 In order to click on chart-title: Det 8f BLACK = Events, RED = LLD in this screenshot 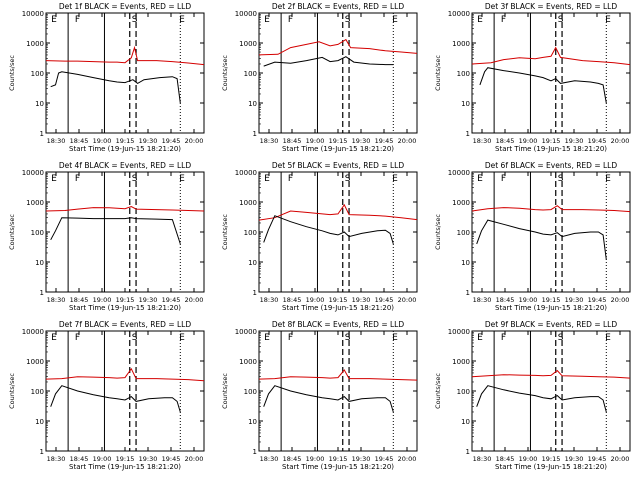, I will do `click(338, 324)`.